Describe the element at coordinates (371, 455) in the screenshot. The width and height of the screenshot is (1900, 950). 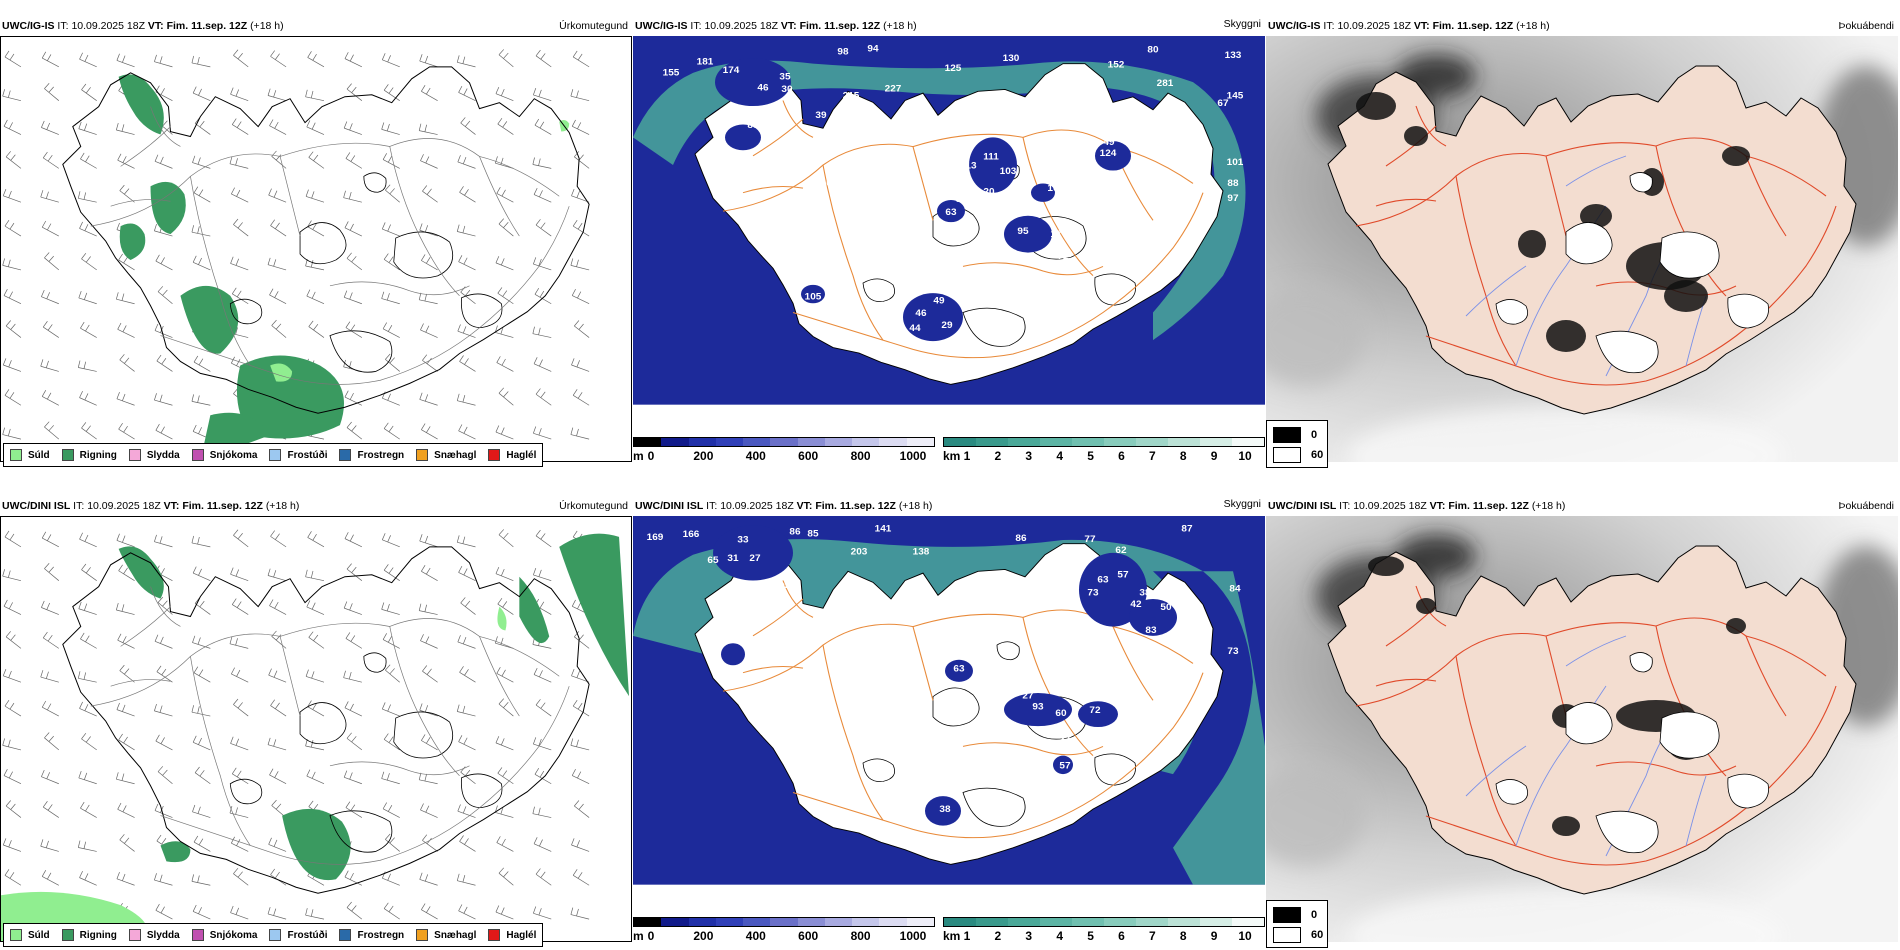
I see `legend-item: Frostregn` at that location.